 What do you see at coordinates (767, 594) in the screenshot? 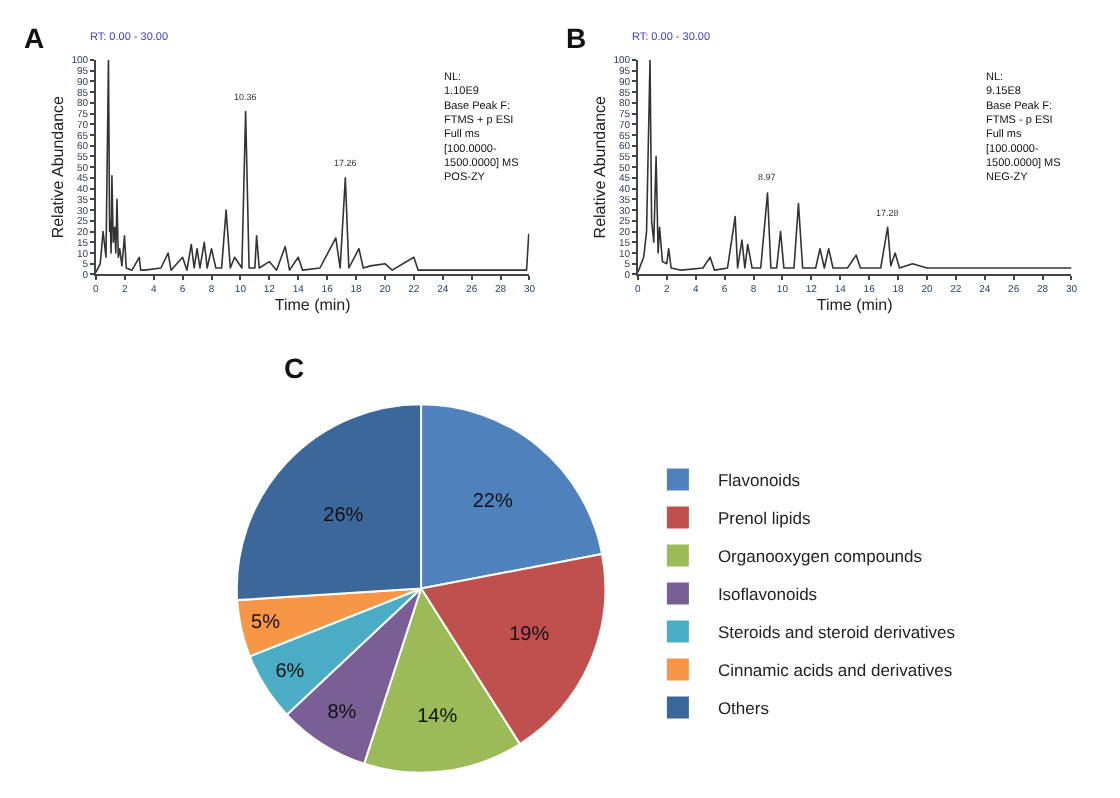
I see `legend-label: Isoflavonoids` at bounding box center [767, 594].